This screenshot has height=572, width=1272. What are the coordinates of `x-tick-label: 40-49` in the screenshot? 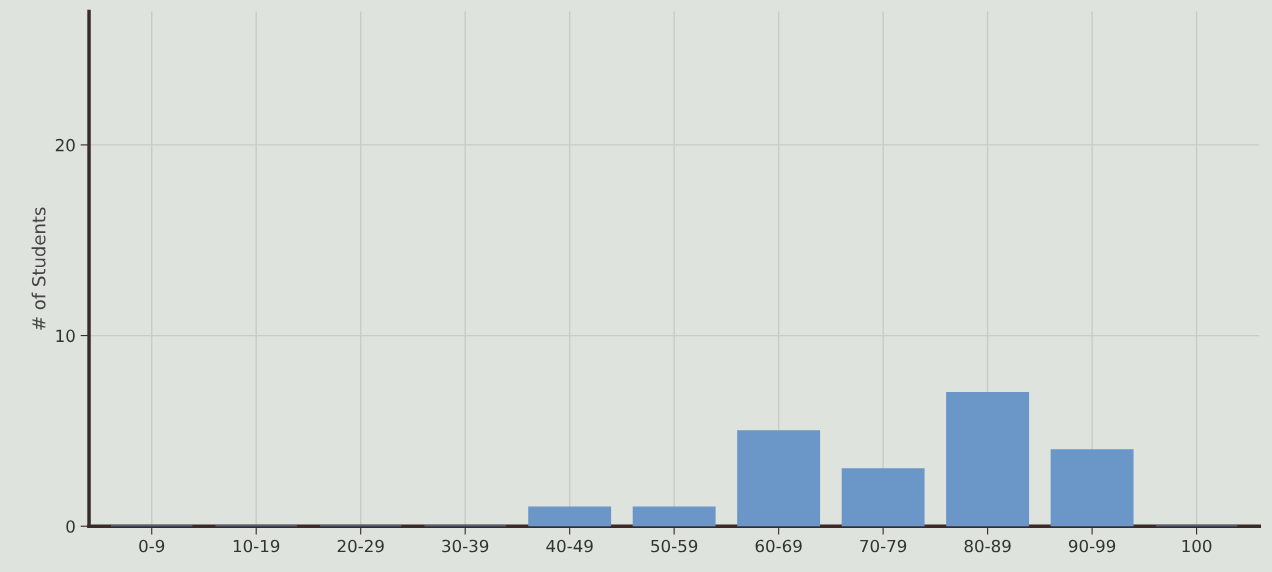 It's located at (569, 546).